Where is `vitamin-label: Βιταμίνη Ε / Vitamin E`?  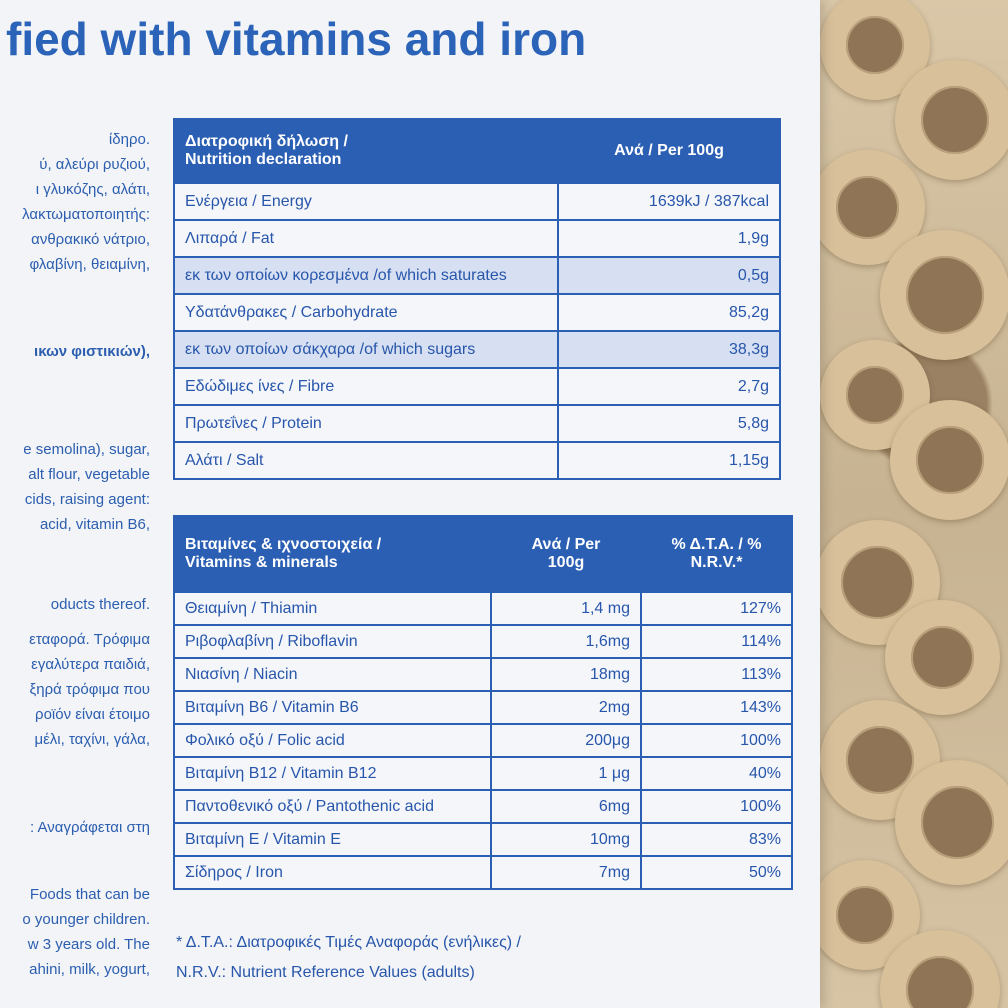
vitamin-label: Βιταμίνη Ε / Vitamin E is located at coordinates (332, 839).